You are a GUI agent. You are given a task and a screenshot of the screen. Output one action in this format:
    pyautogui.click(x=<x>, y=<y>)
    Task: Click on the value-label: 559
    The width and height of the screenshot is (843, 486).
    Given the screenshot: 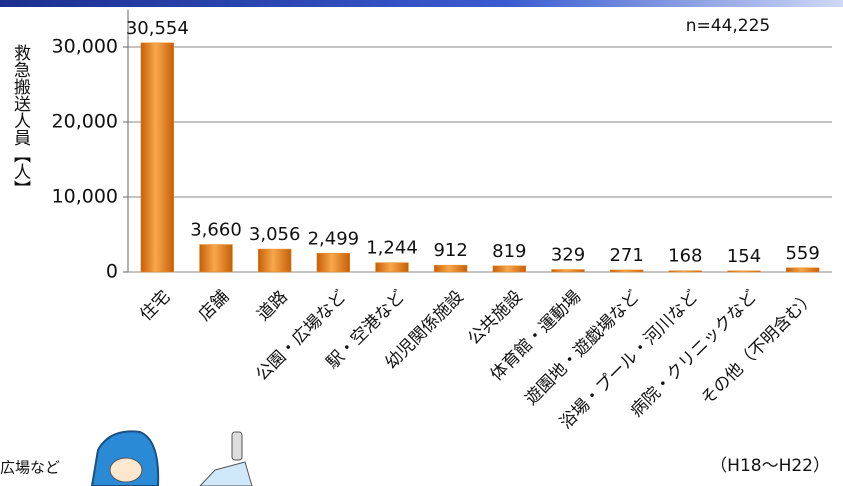 What is the action you would take?
    pyautogui.click(x=802, y=253)
    